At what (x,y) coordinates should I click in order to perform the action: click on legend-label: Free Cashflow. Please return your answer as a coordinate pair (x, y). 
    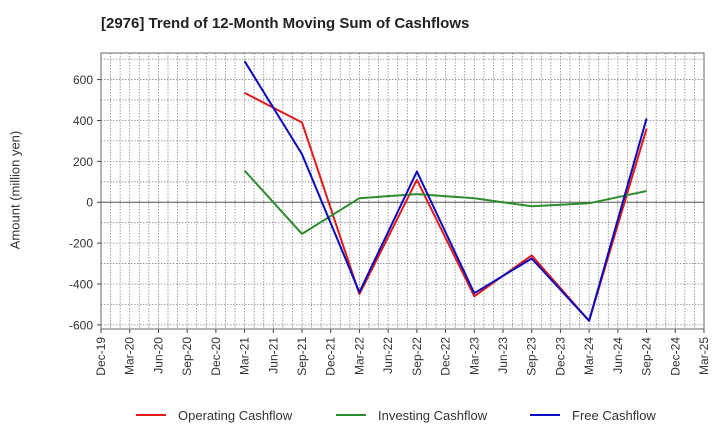
    Looking at the image, I should click on (614, 415).